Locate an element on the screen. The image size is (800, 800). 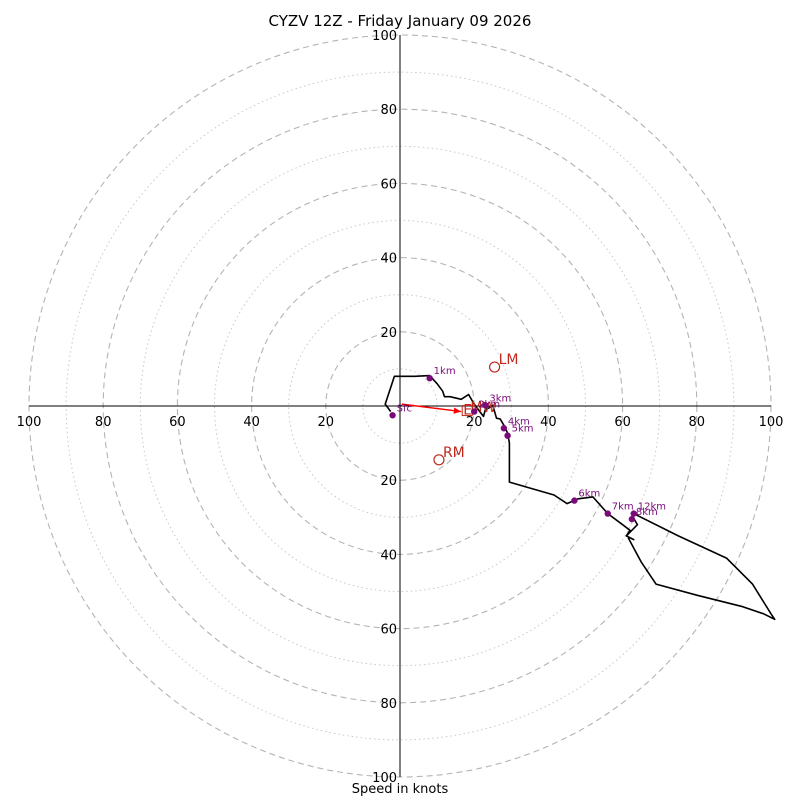
height-marker-1km is located at coordinates (429, 378).